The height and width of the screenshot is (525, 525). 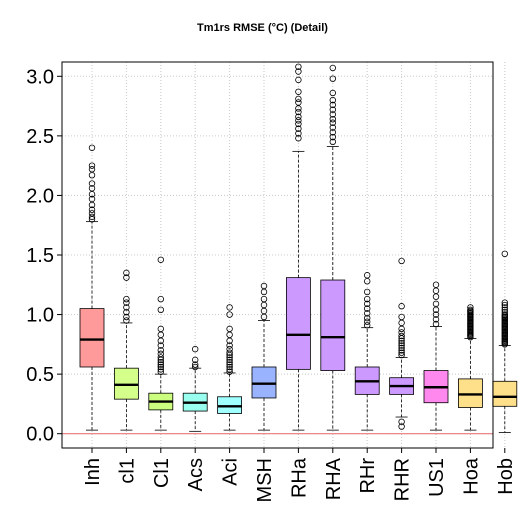 What do you see at coordinates (231, 472) in the screenshot?
I see `x-tick-label: Aci` at bounding box center [231, 472].